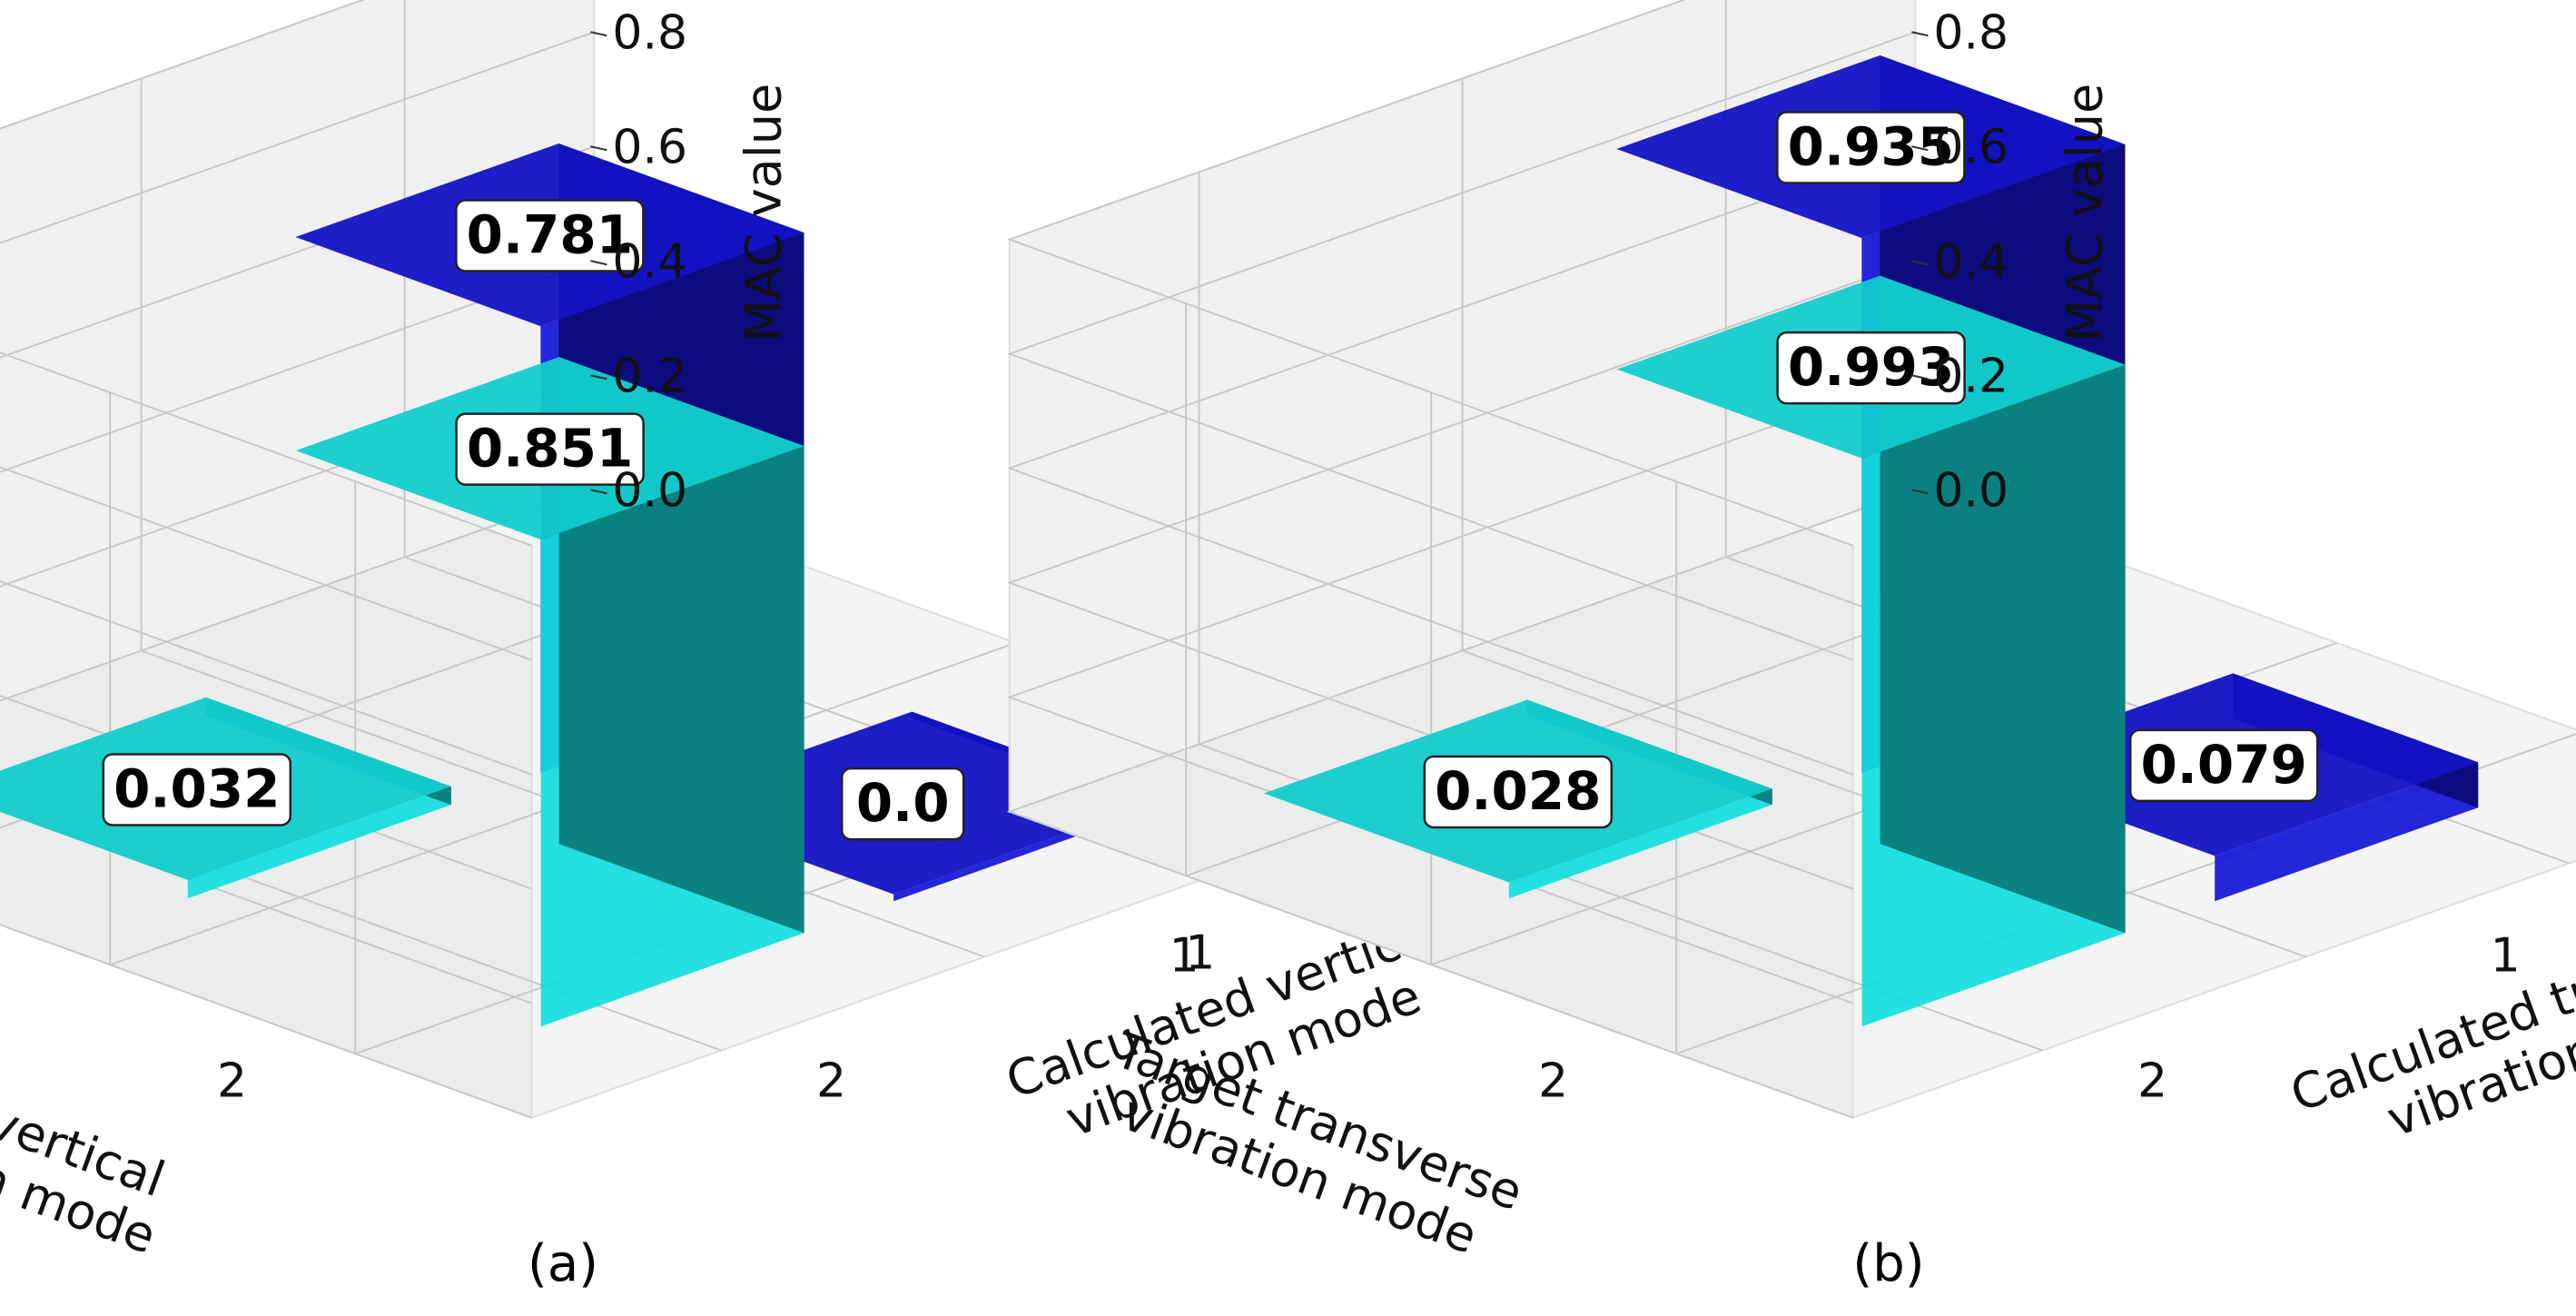  I want to click on value-label: 0.781, so click(550, 235).